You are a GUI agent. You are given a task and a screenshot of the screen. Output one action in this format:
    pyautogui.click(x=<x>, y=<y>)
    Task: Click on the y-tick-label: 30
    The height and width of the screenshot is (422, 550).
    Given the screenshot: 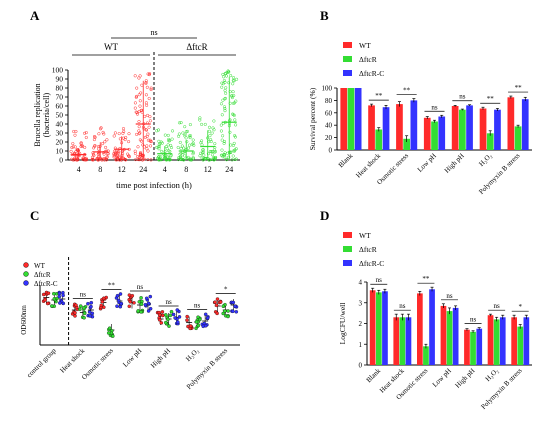 What is the action you would take?
    pyautogui.click(x=60, y=133)
    